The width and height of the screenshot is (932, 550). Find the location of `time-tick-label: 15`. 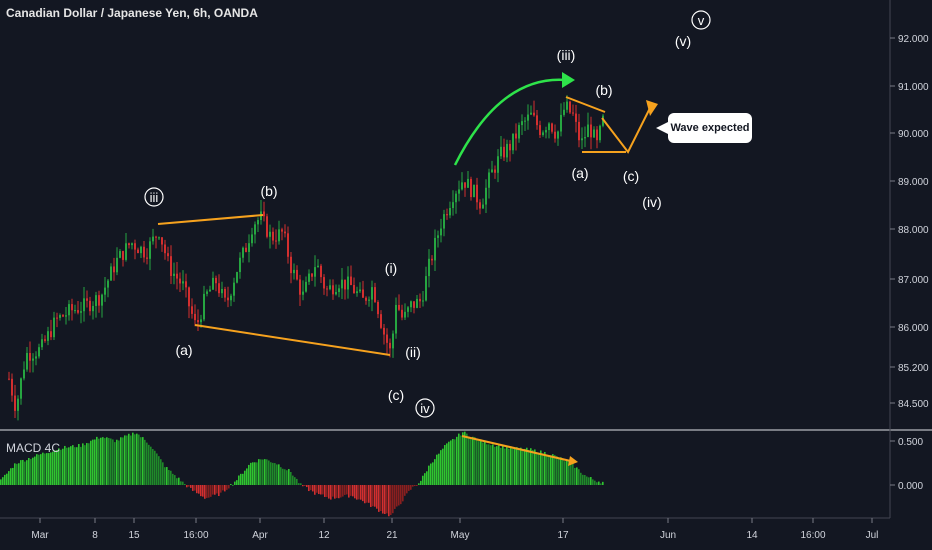

time-tick-label: 15 is located at coordinates (134, 535).